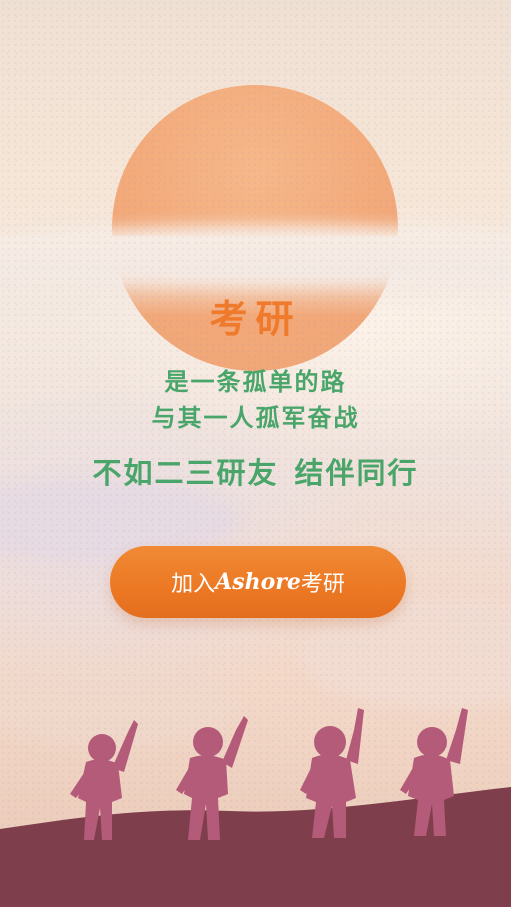 The height and width of the screenshot is (907, 511). I want to click on slogan-line-3-part-2: 结伴同行, so click(356, 473).